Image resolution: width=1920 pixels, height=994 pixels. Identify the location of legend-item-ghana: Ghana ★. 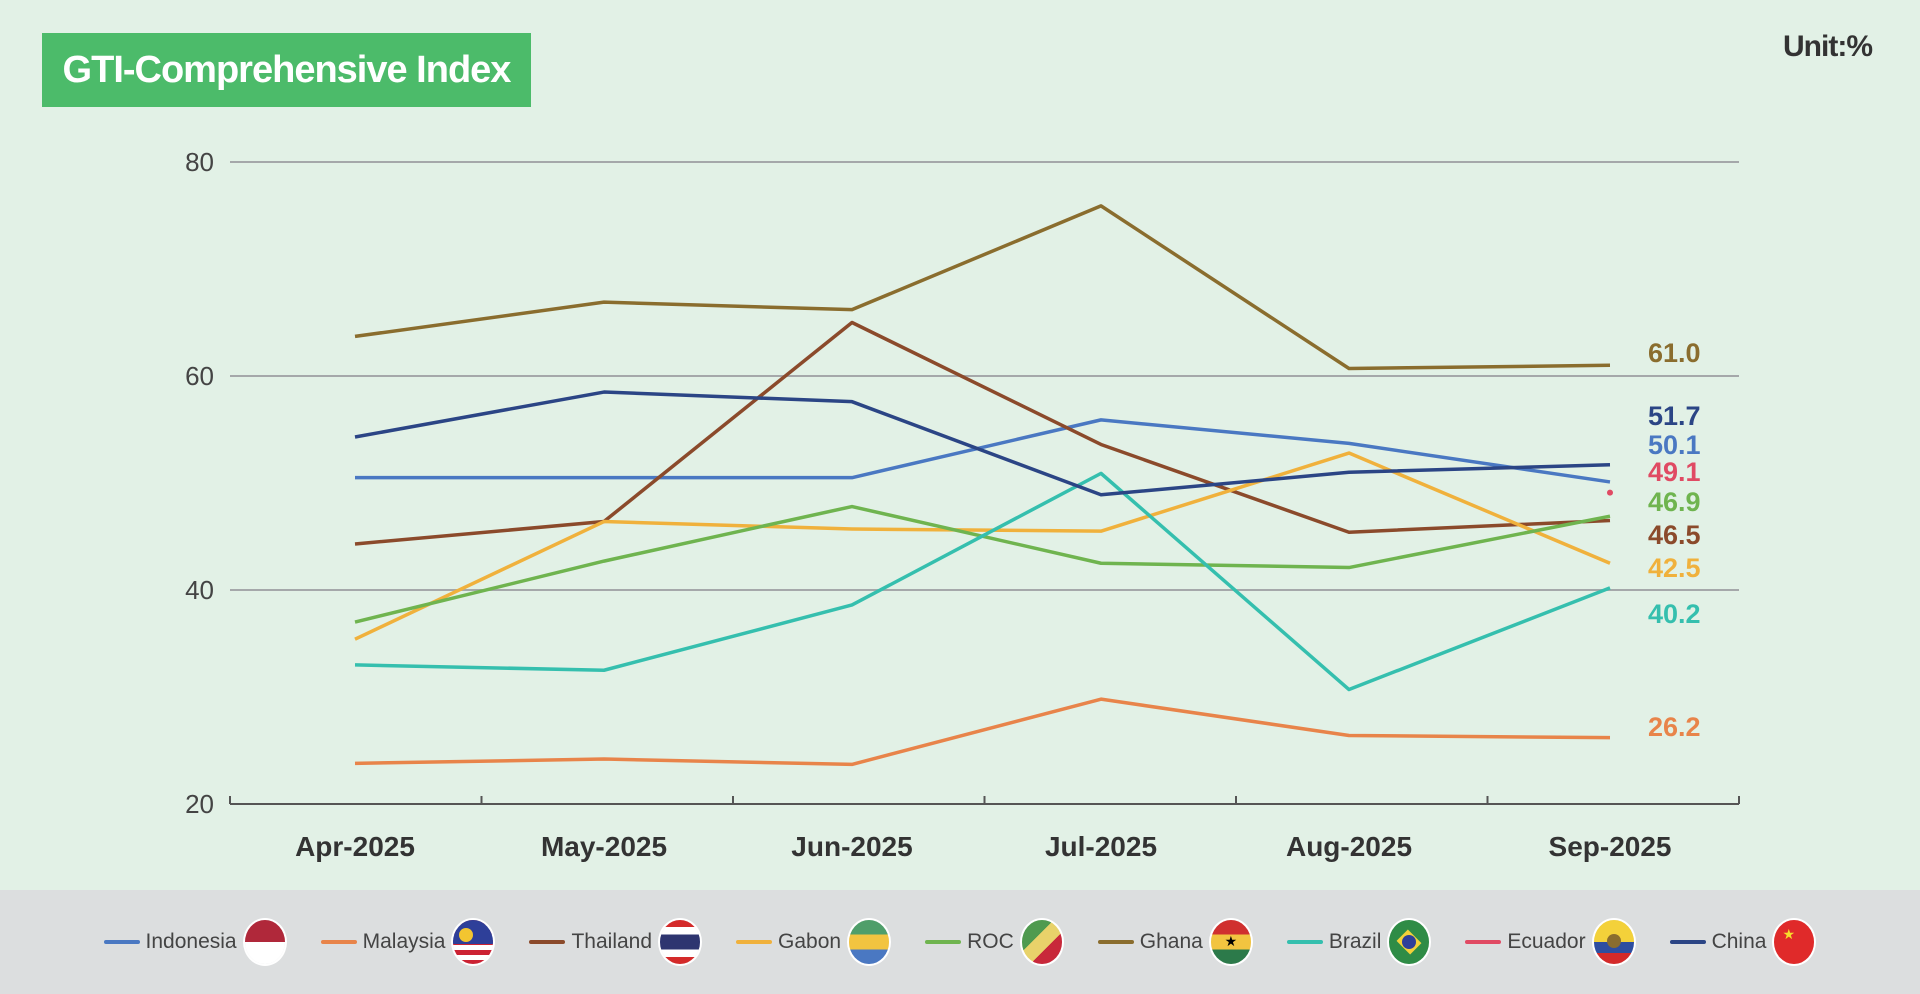
(1175, 942).